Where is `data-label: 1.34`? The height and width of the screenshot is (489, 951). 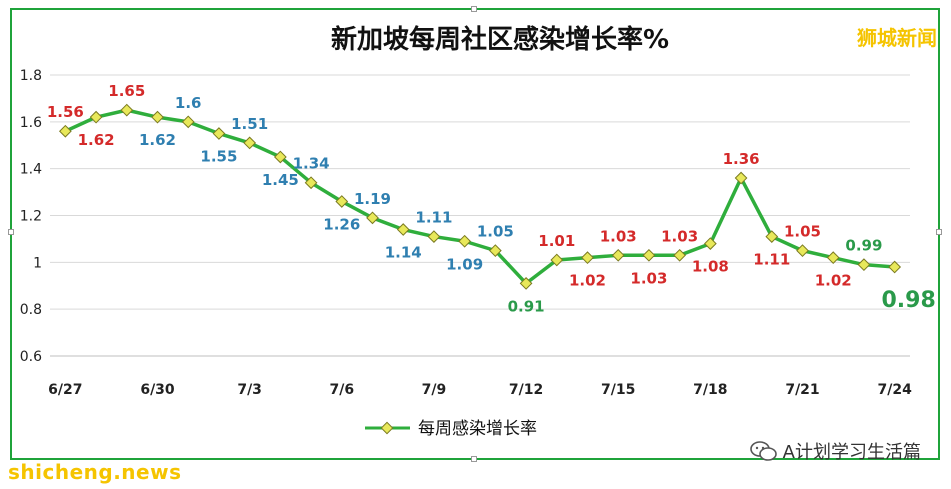 data-label: 1.34 is located at coordinates (311, 164).